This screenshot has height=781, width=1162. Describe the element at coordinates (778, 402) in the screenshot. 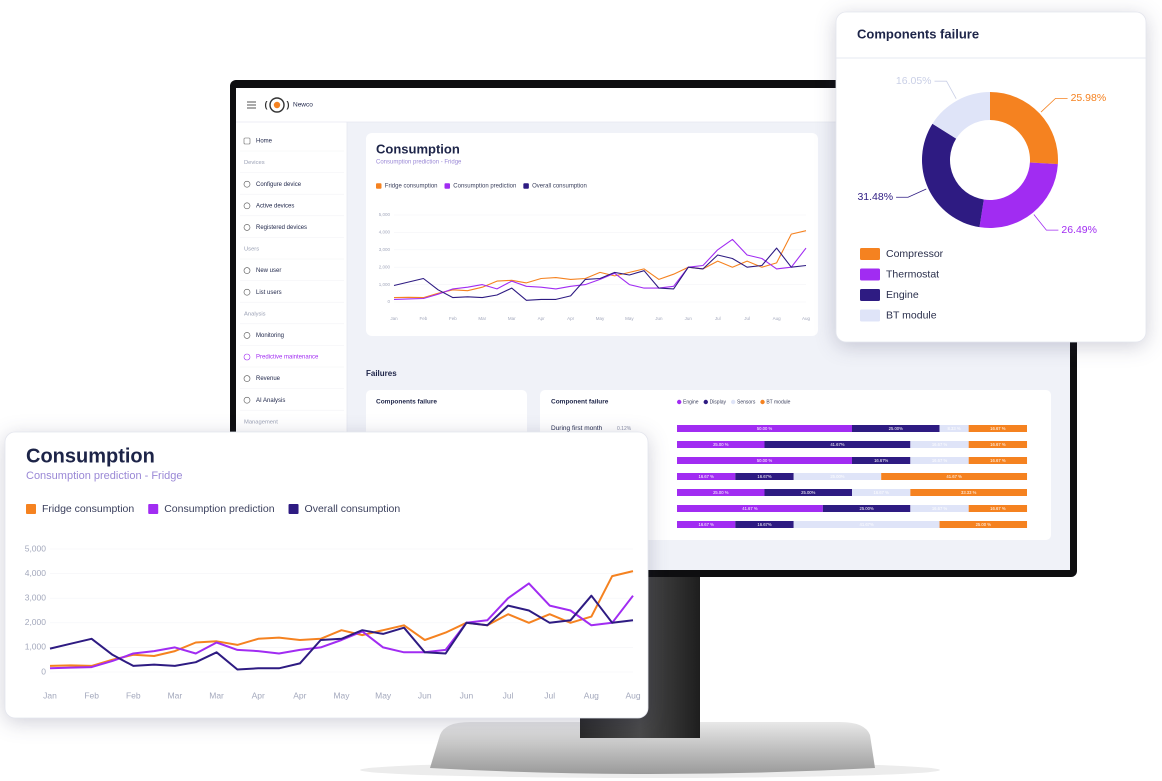

I see `legend-label: BT module` at that location.